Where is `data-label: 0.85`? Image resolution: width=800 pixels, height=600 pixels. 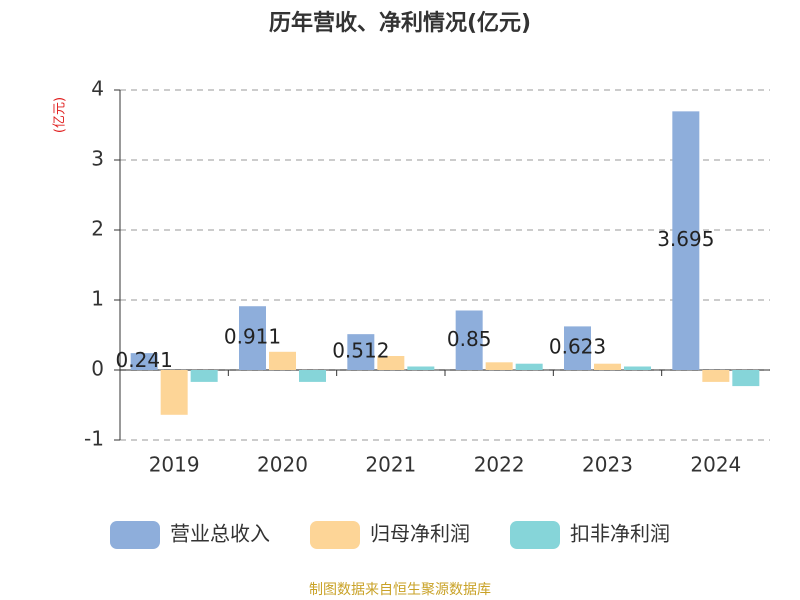
data-label: 0.85 is located at coordinates (469, 339).